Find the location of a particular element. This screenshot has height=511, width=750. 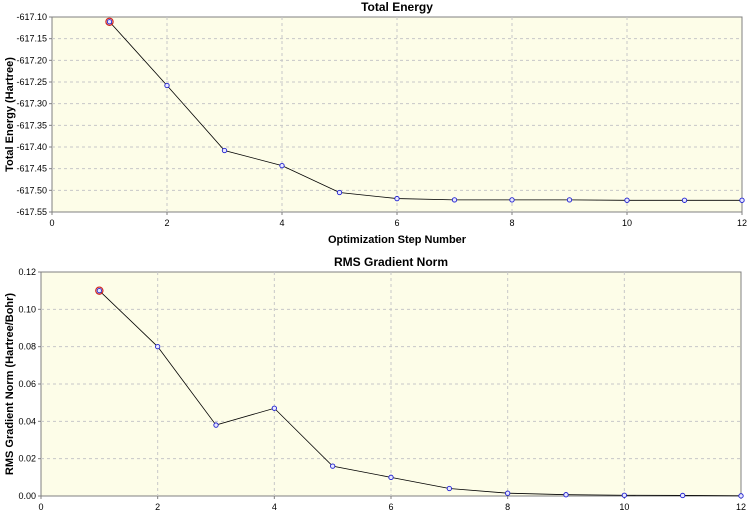

chart-title: Total Energy is located at coordinates (397, 7).